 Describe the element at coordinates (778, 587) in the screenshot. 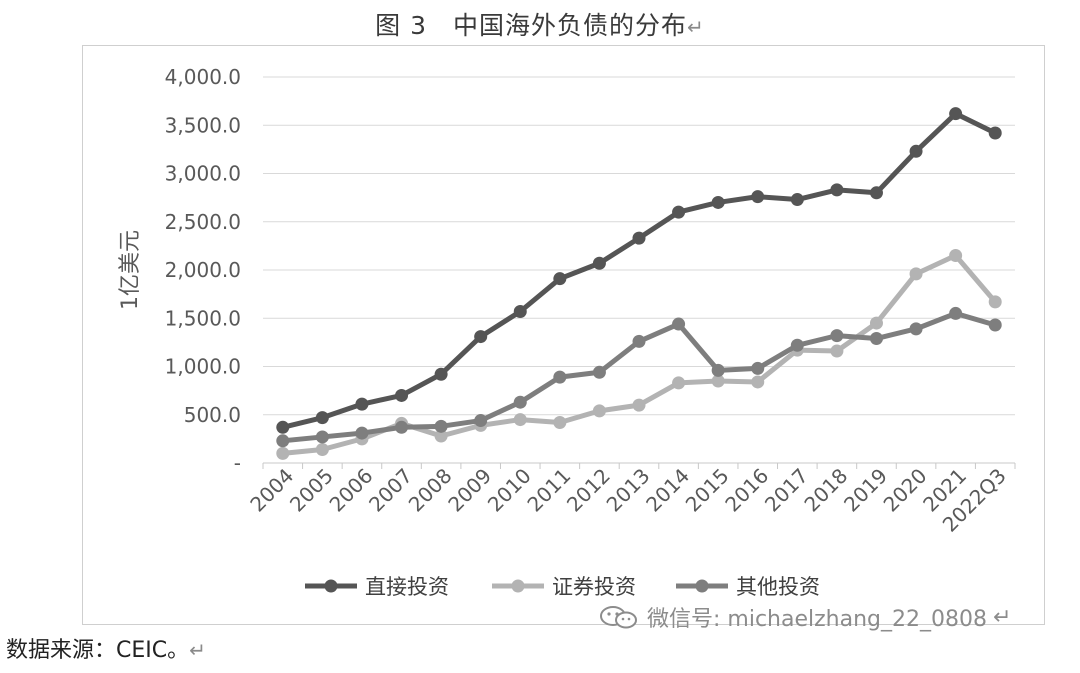

I see `legend-label: 其他投资` at that location.